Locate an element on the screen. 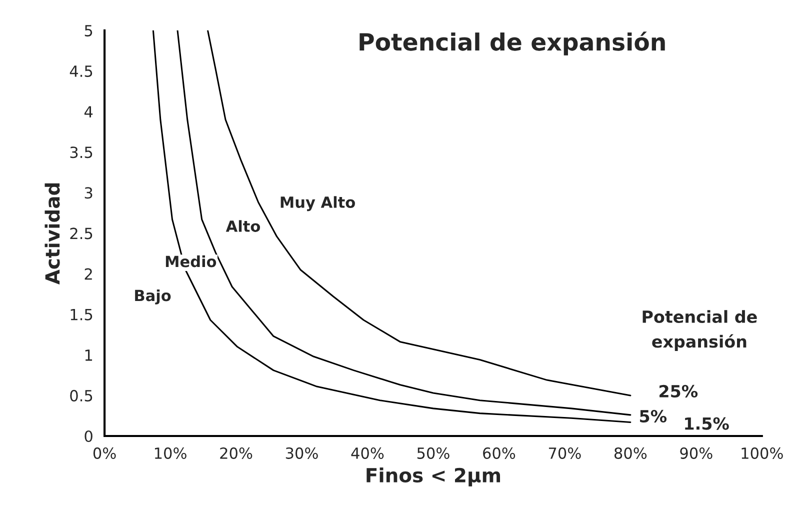 The height and width of the screenshot is (507, 792). annotation: Muy Alto is located at coordinates (317, 204).